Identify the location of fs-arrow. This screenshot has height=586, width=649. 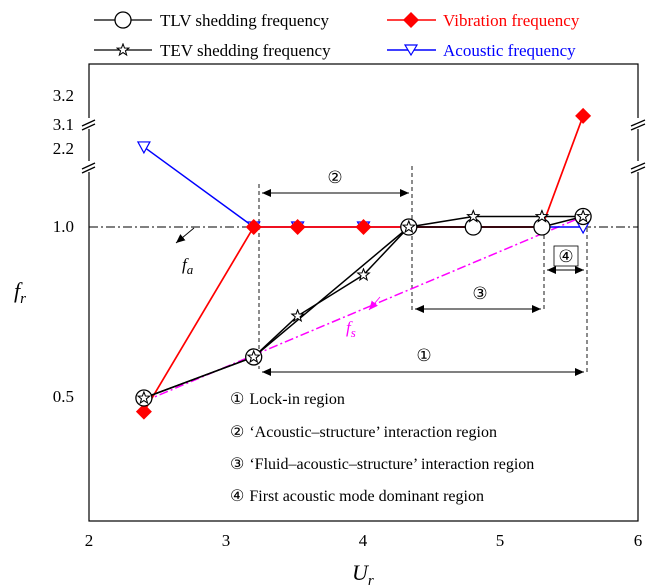
(374, 303).